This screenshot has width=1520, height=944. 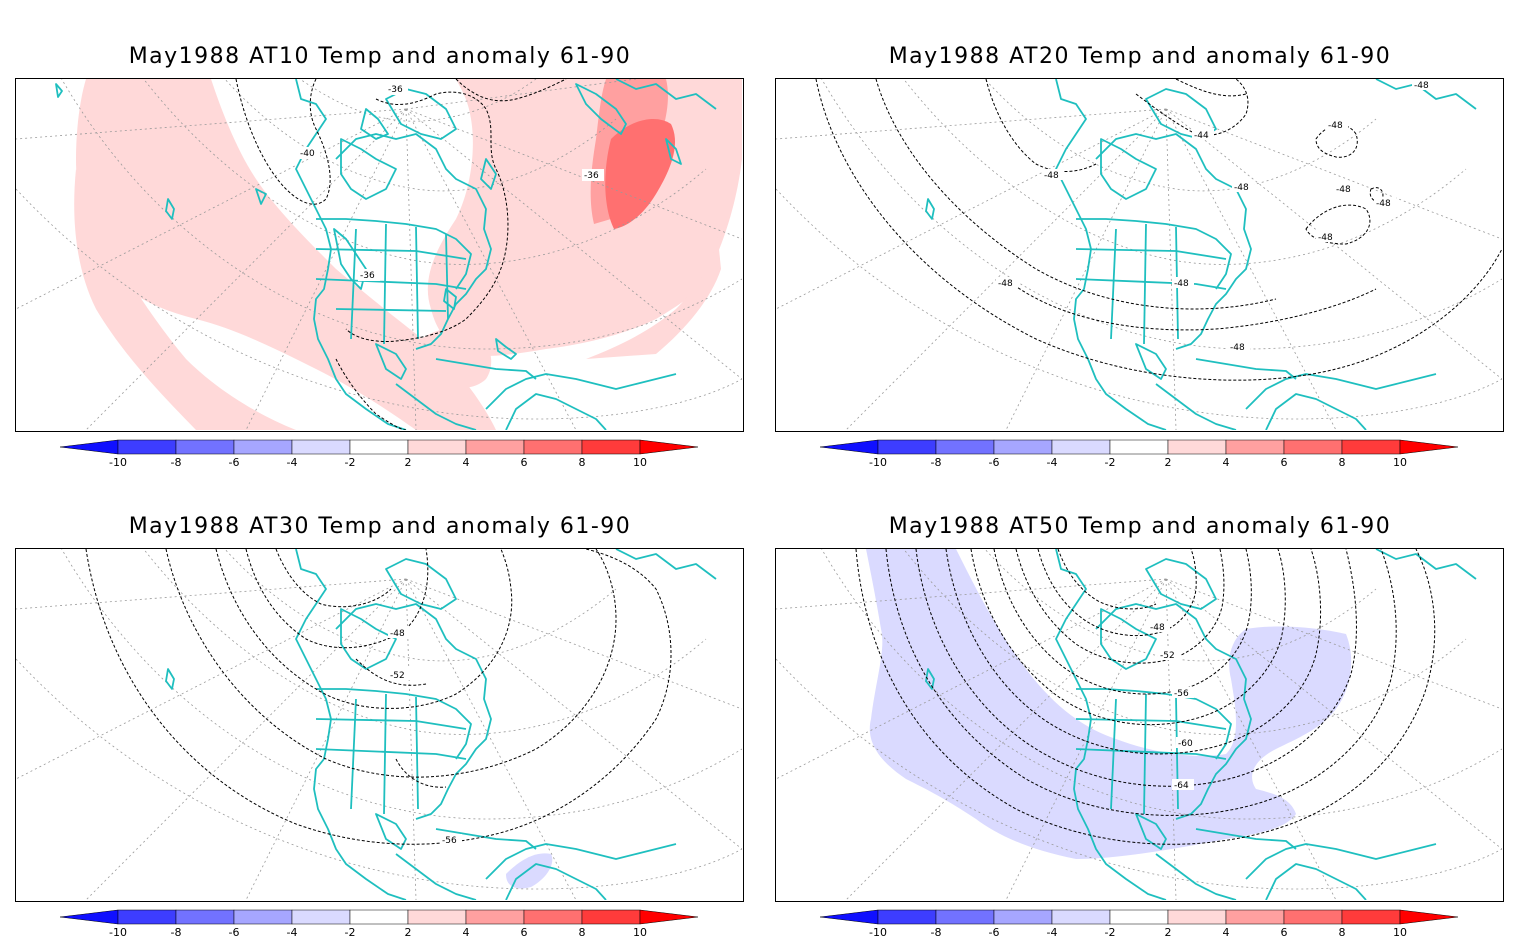 What do you see at coordinates (307, 154) in the screenshot?
I see `contour-label: -40` at bounding box center [307, 154].